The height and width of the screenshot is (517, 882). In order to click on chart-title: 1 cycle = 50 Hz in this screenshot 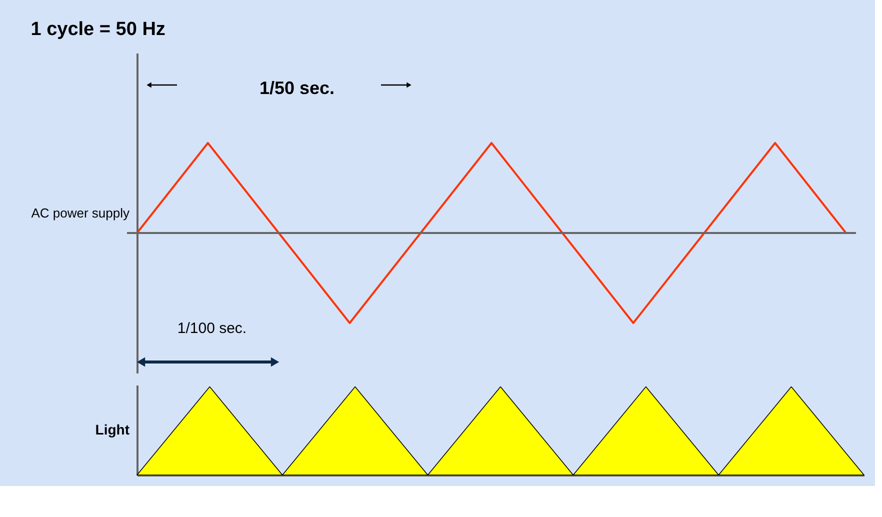, I will do `click(98, 29)`.